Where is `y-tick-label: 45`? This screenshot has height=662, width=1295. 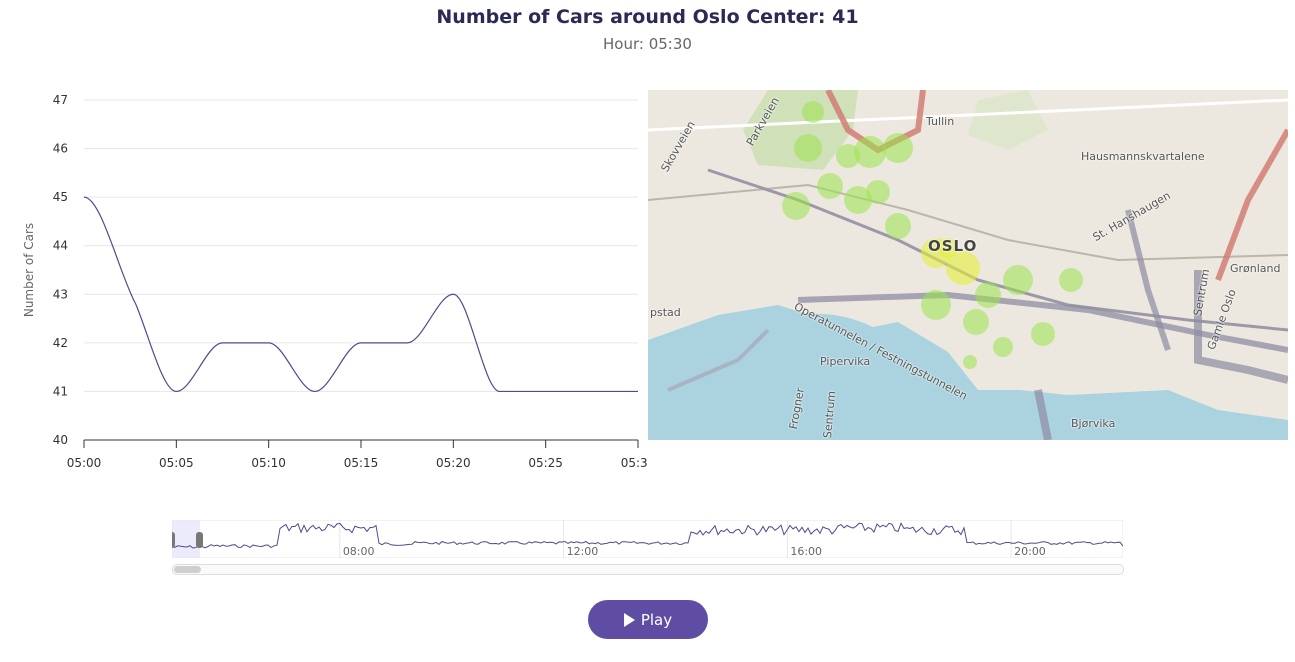
y-tick-label: 45 is located at coordinates (60, 197).